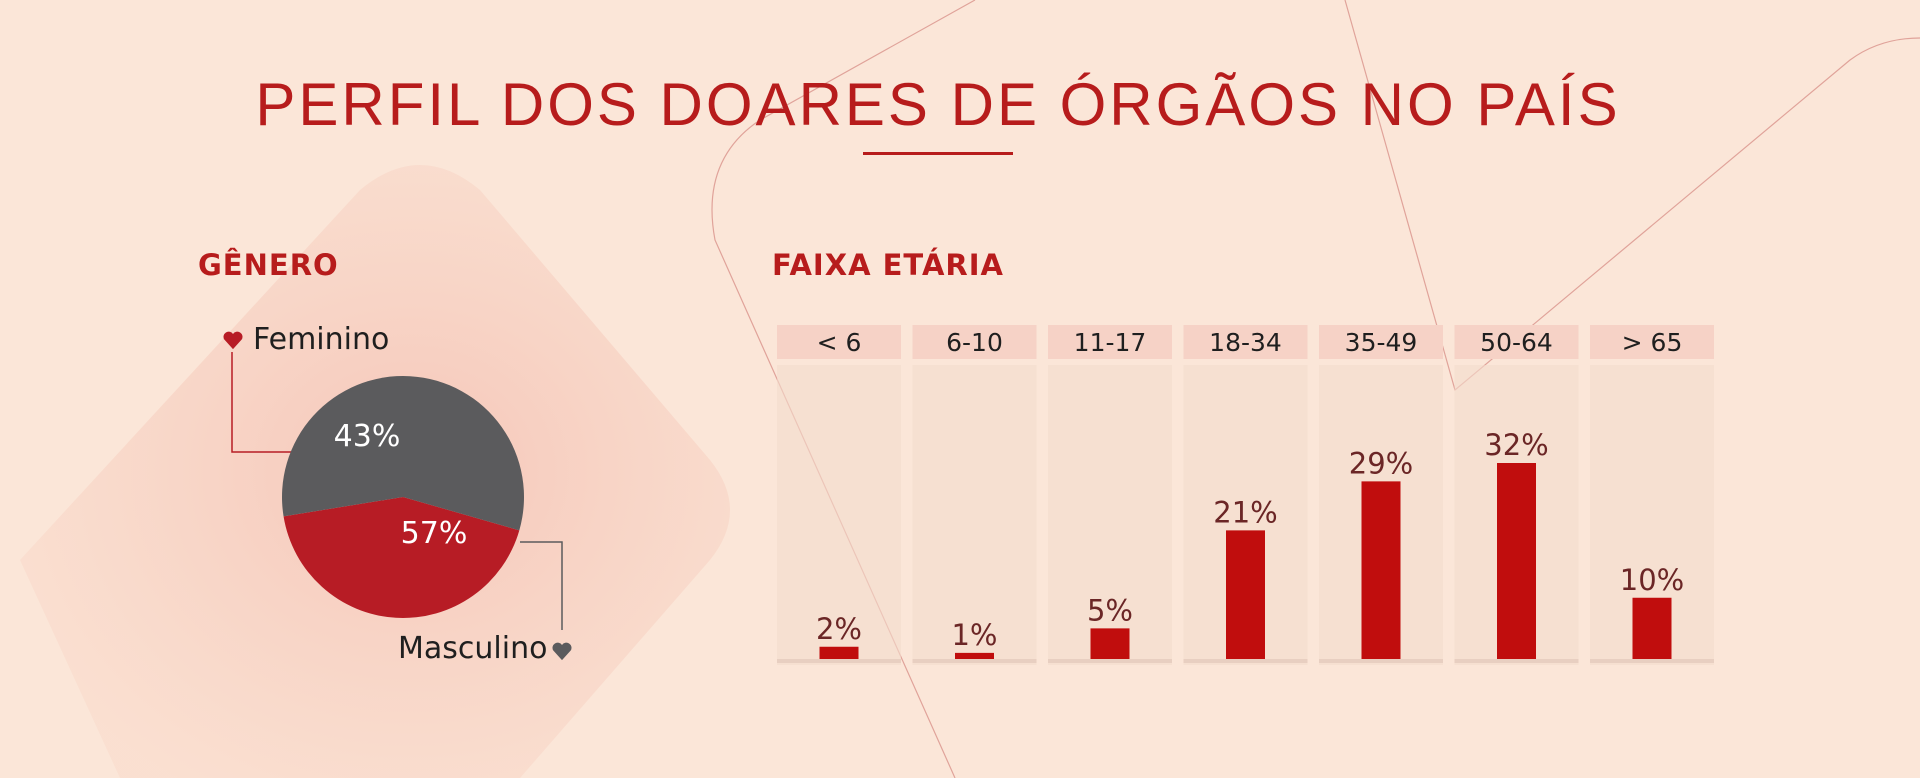 This screenshot has height=778, width=1920. Describe the element at coordinates (401, 557) in the screenshot. I see `pie-slice-feminino` at that location.